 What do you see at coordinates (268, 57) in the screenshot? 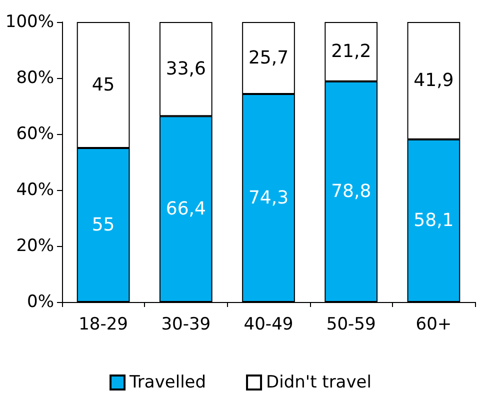
I see `data-label: 25,7` at bounding box center [268, 57].